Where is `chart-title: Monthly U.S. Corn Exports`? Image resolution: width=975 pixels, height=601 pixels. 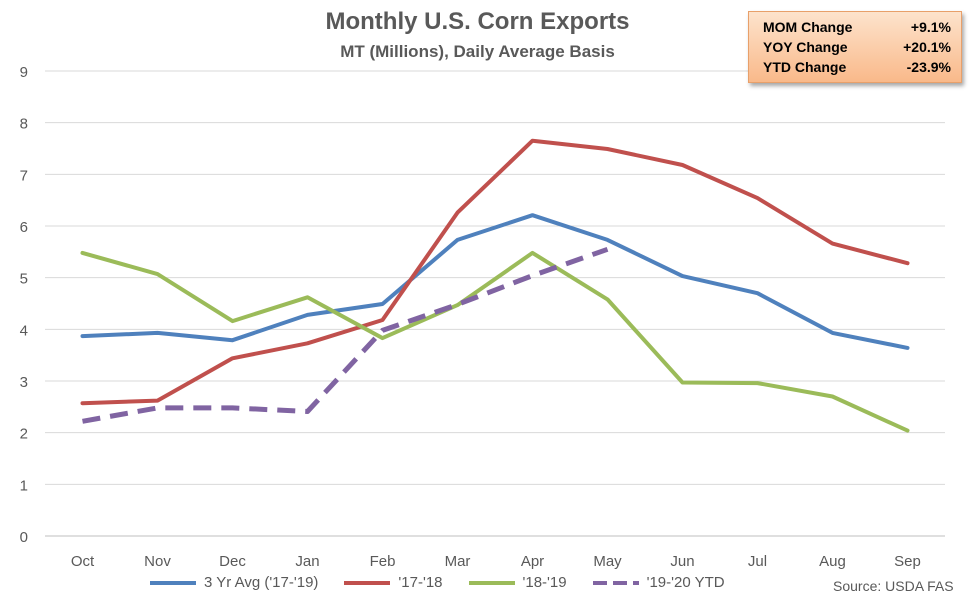
chart-title: Monthly U.S. Corn Exports is located at coordinates (477, 21).